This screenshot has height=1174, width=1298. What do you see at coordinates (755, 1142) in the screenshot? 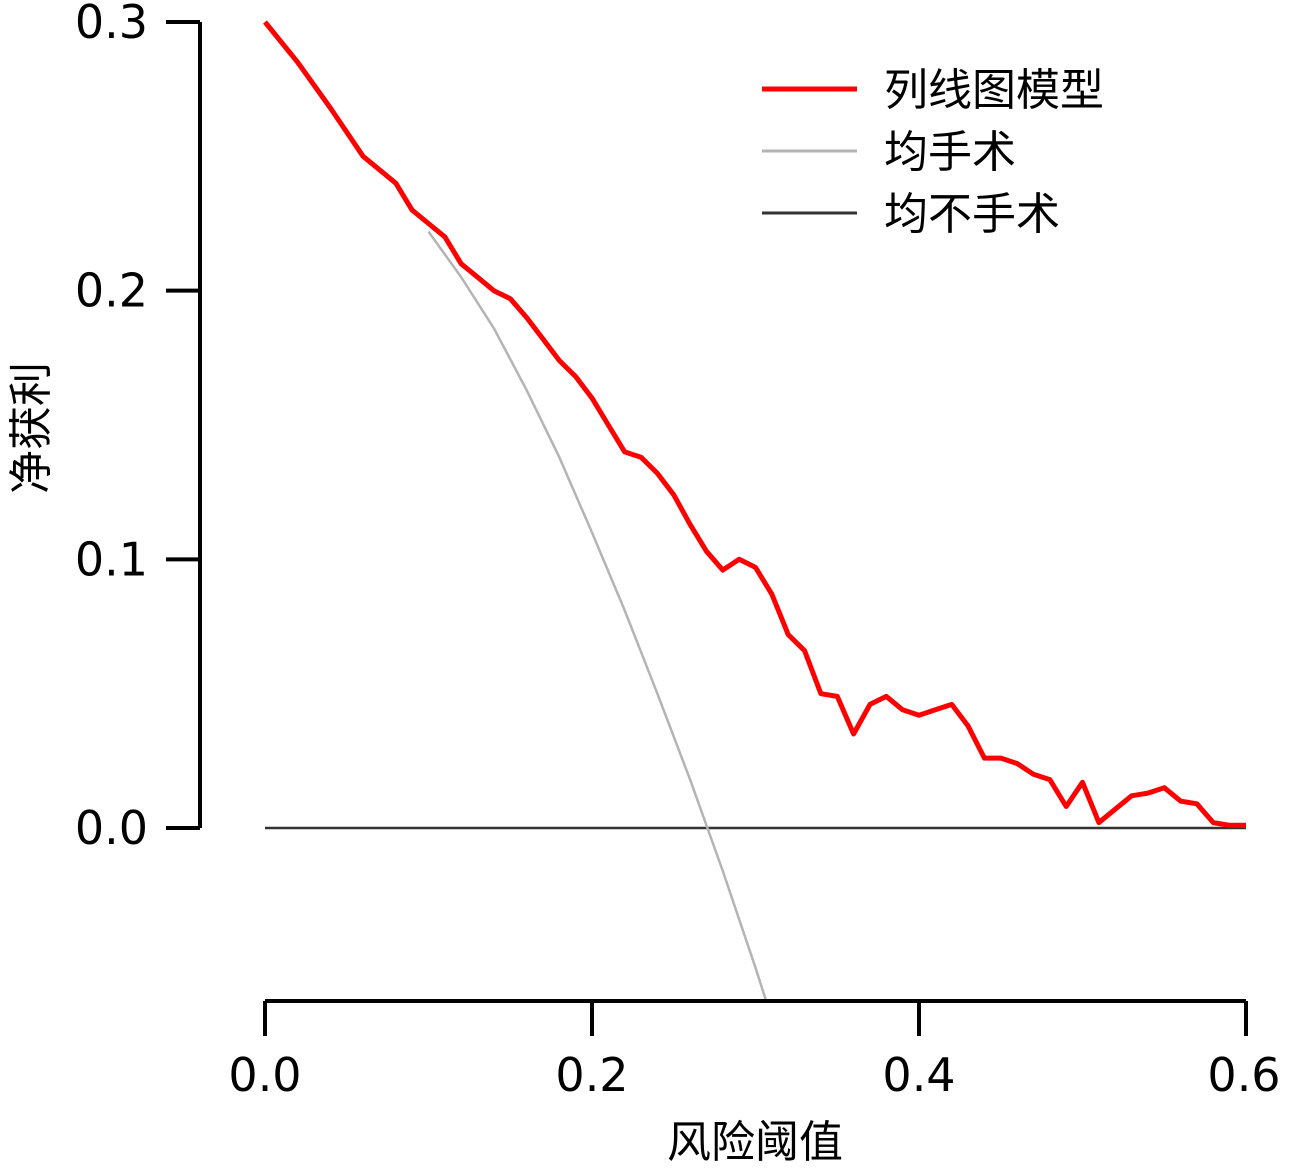
I see `x-axis-title: 风险阈值` at bounding box center [755, 1142].